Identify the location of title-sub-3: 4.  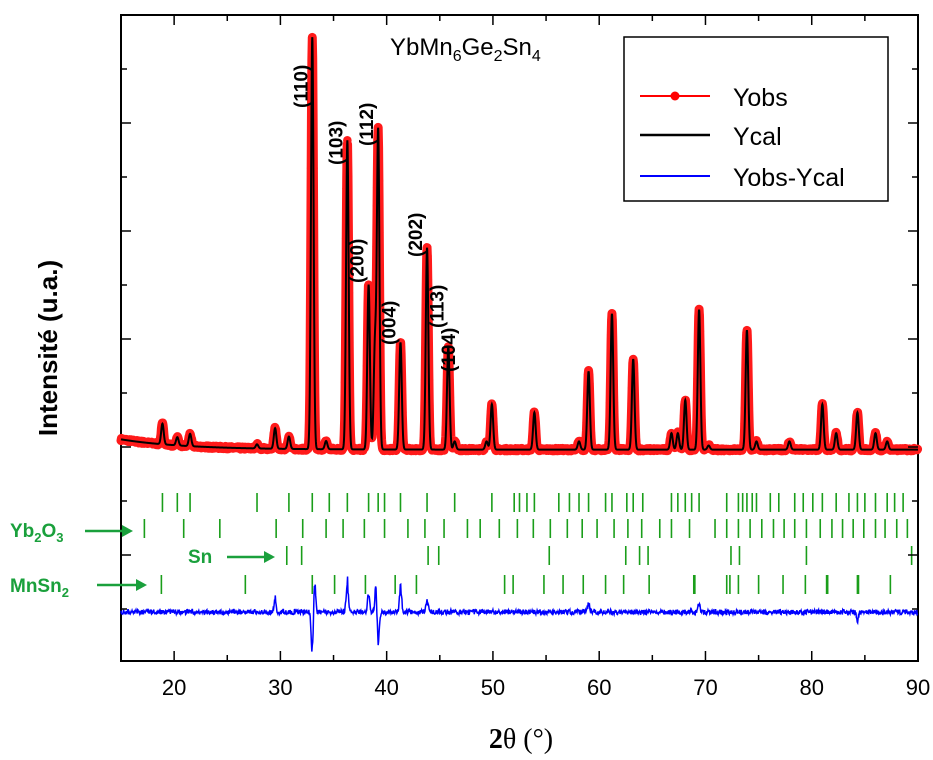
(536, 56).